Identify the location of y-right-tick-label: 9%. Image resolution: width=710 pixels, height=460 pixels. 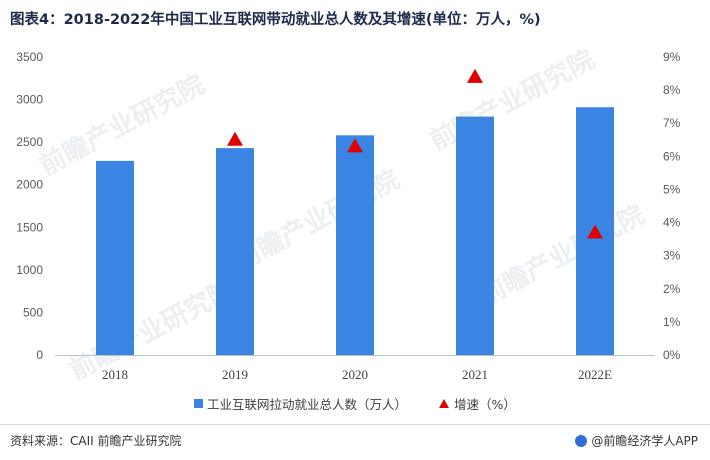
(672, 57).